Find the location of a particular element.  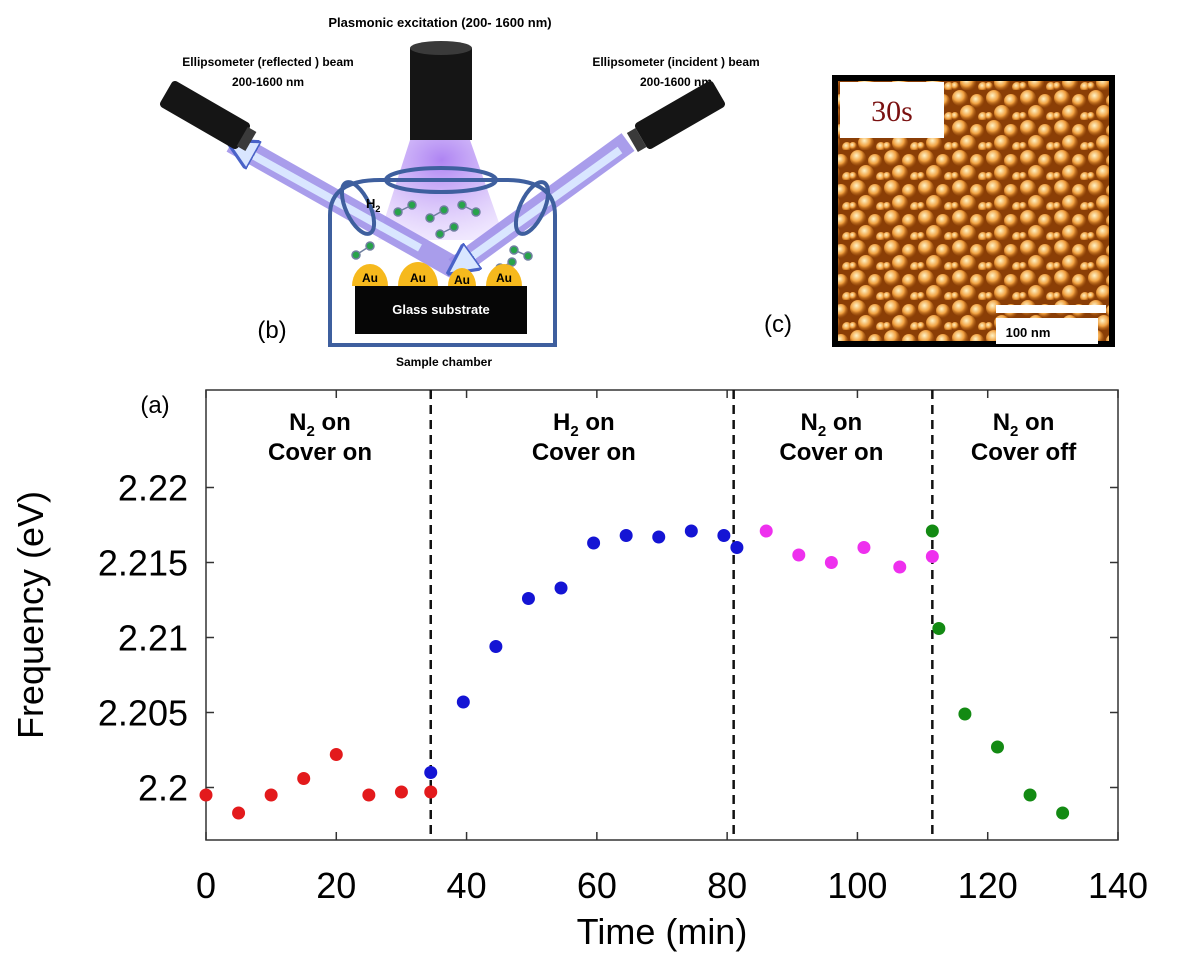

region-gas-symbol: H is located at coordinates (561, 422).